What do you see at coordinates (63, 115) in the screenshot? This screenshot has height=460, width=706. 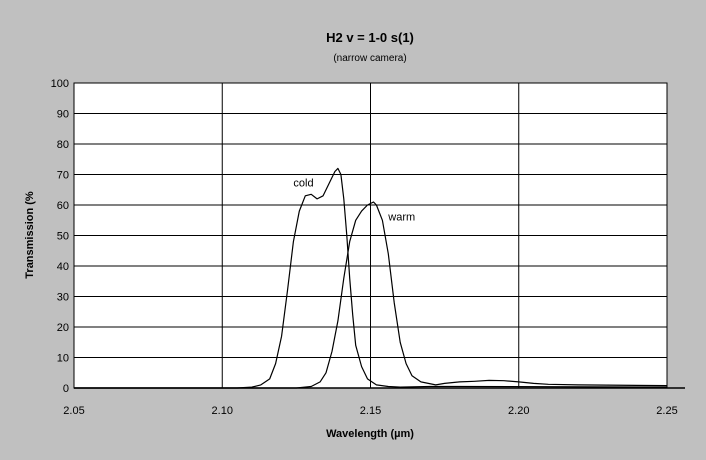 I see `y-tick-label: 90` at bounding box center [63, 115].